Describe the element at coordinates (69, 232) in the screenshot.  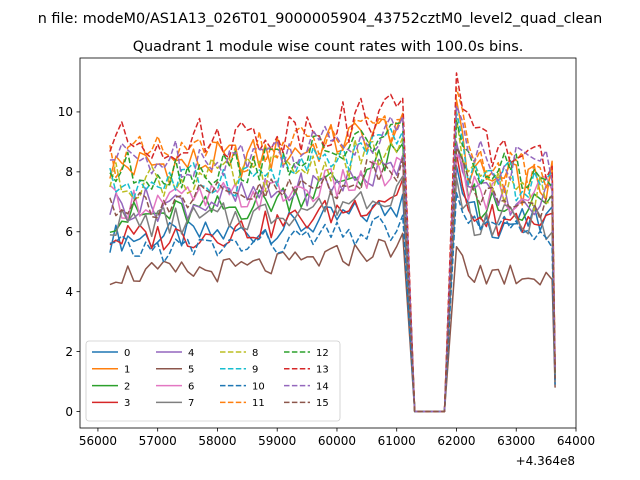
I see `y-tick-label: 6` at that location.